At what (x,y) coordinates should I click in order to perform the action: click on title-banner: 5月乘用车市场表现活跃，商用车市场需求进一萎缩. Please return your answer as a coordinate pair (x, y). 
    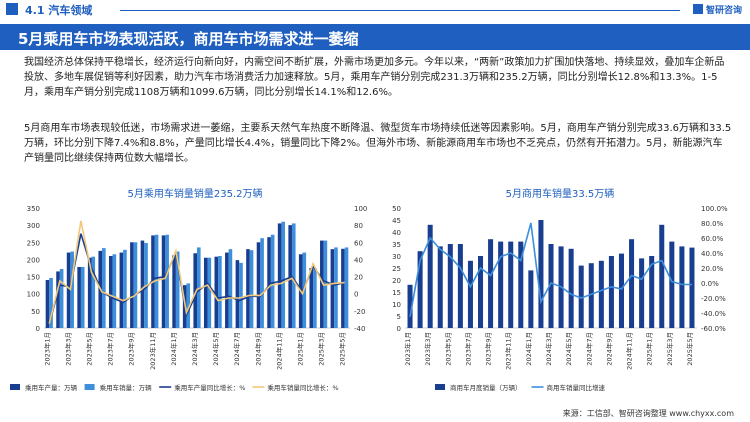
    Looking at the image, I should click on (375, 37).